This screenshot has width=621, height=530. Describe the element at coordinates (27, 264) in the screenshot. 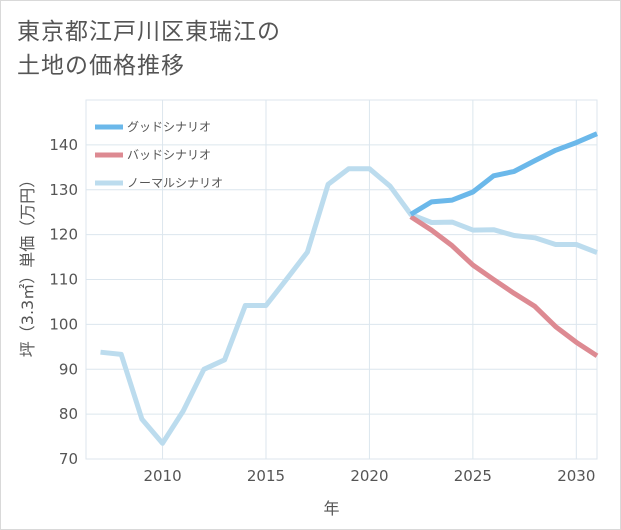

I see `y-axis-label: 坪（3.3㎡）単価（万円）` at that location.